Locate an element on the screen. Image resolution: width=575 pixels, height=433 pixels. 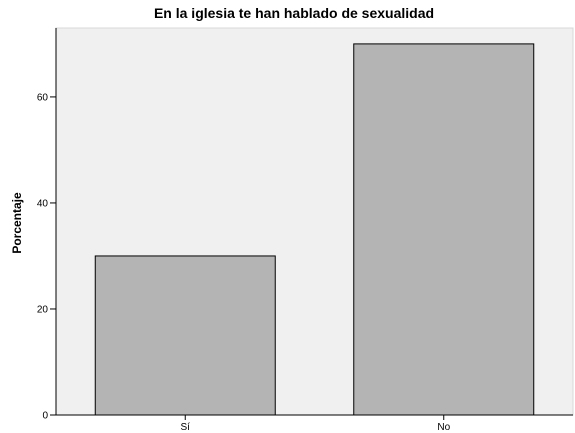
x-tick-label: Sí is located at coordinates (186, 427).